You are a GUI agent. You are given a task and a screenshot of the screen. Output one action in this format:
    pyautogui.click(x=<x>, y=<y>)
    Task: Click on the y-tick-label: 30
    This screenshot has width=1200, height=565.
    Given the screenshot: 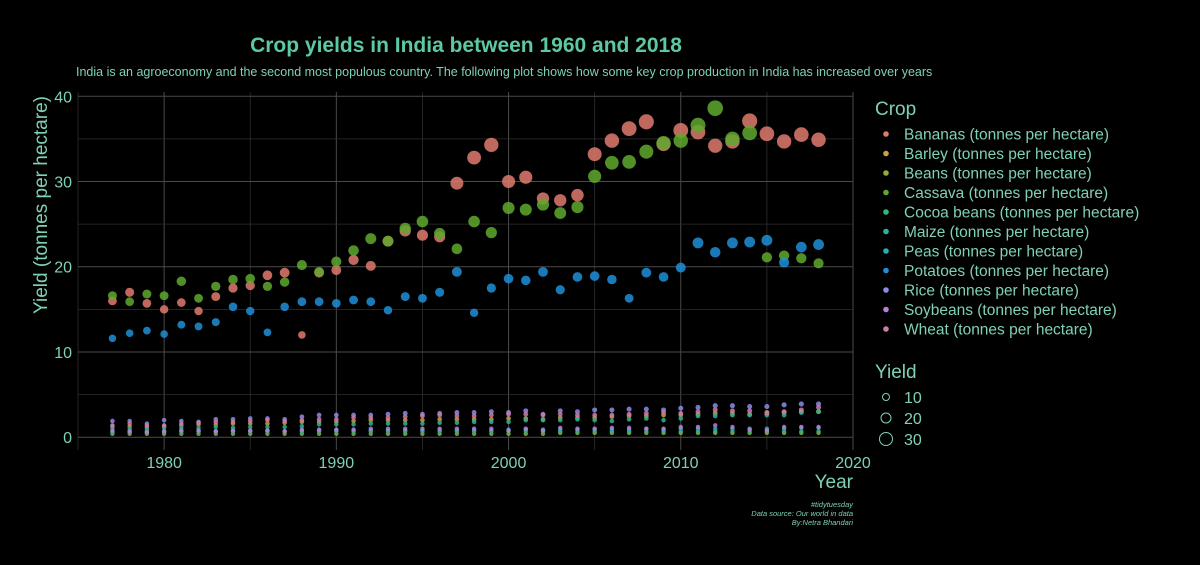 What is the action you would take?
    pyautogui.click(x=63, y=183)
    